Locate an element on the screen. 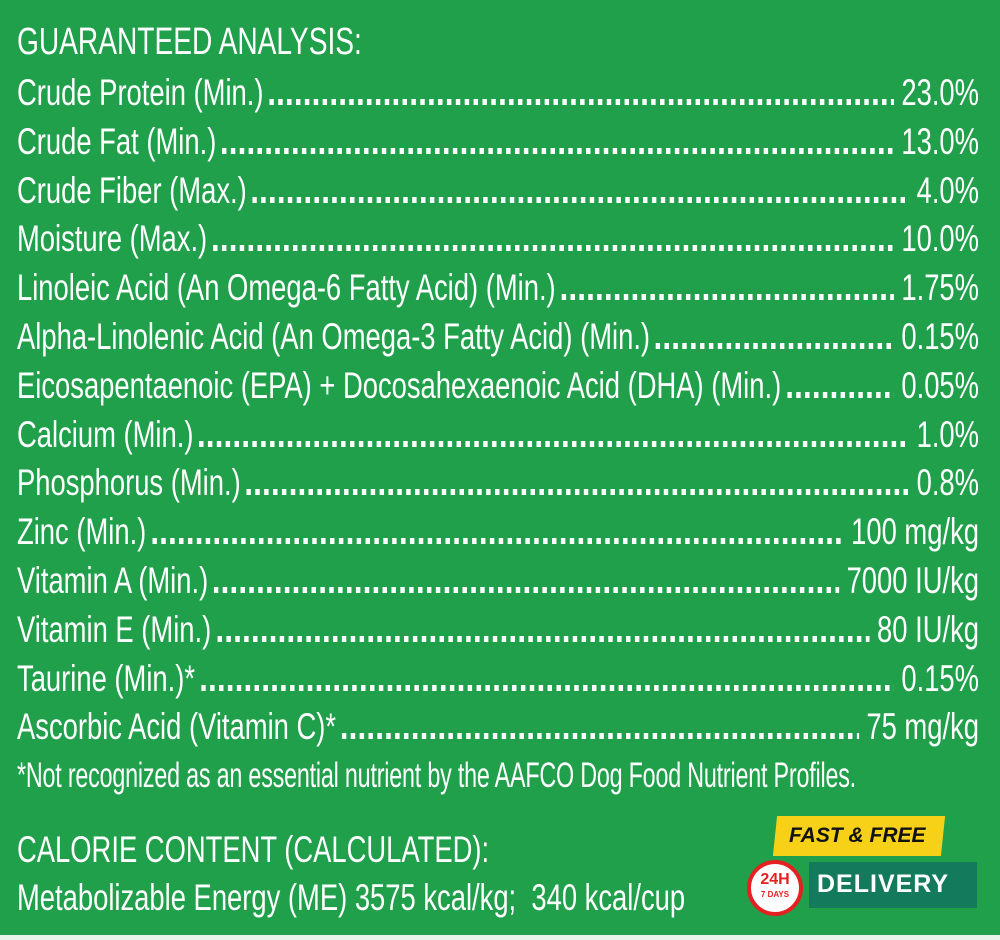 This screenshot has width=1000, height=940. analysis-row: Ascorbic Acid (Vitamin C)* 75 mg/kg is located at coordinates (498, 727).